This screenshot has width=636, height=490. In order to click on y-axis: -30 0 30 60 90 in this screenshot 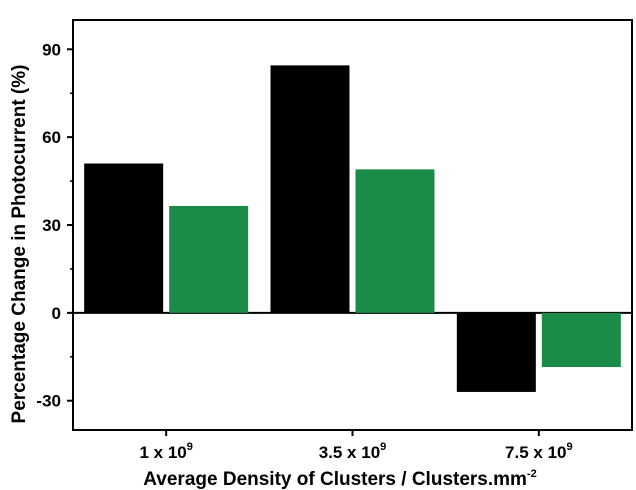, I will do `click(54, 225)`.